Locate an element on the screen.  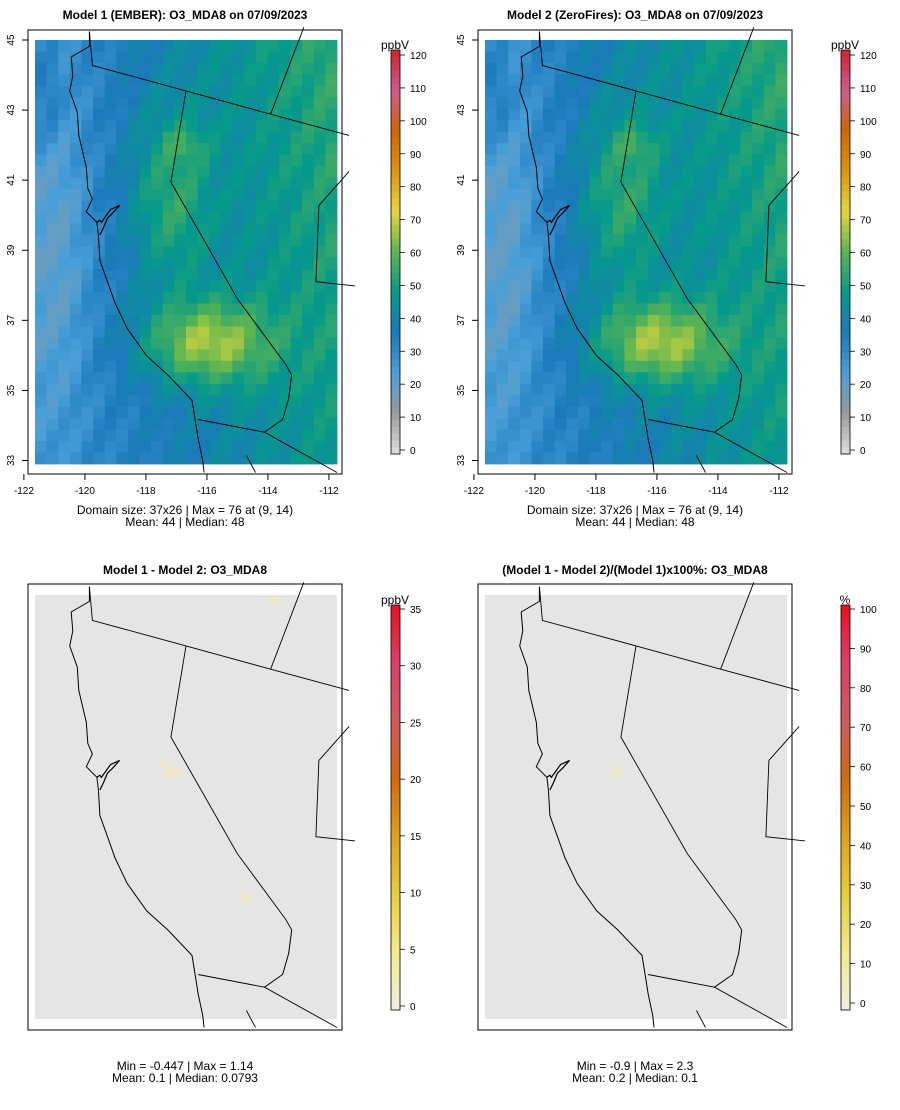
y-tick-label: 37 is located at coordinates (461, 320).